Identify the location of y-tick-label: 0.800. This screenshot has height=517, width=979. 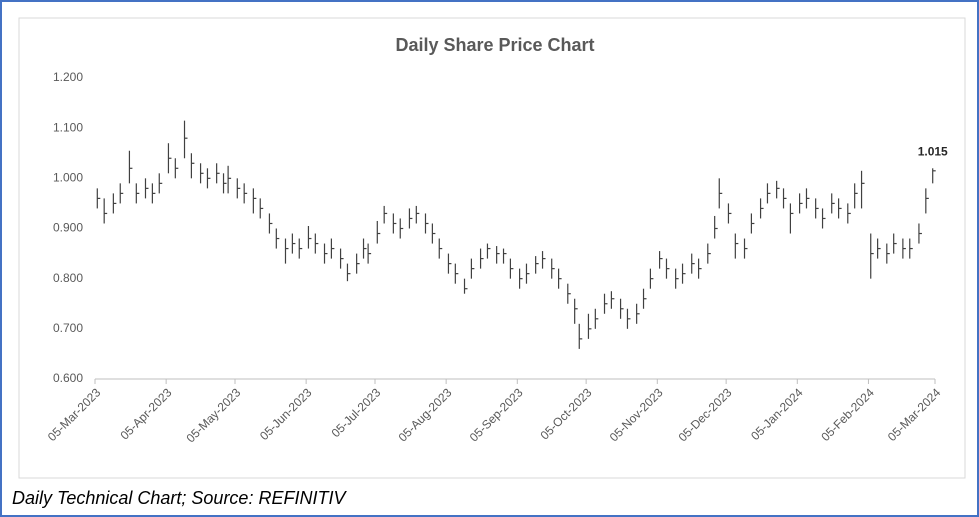
(68, 278).